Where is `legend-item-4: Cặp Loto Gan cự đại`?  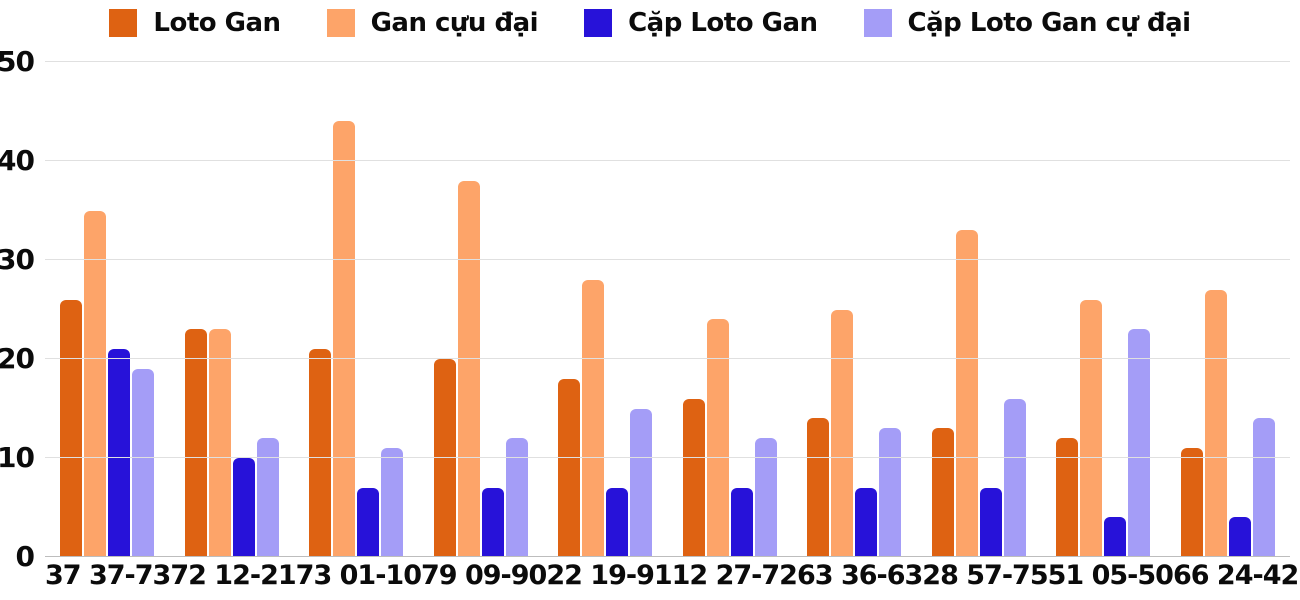
legend-item-4: Cặp Loto Gan cự đại is located at coordinates (1027, 23).